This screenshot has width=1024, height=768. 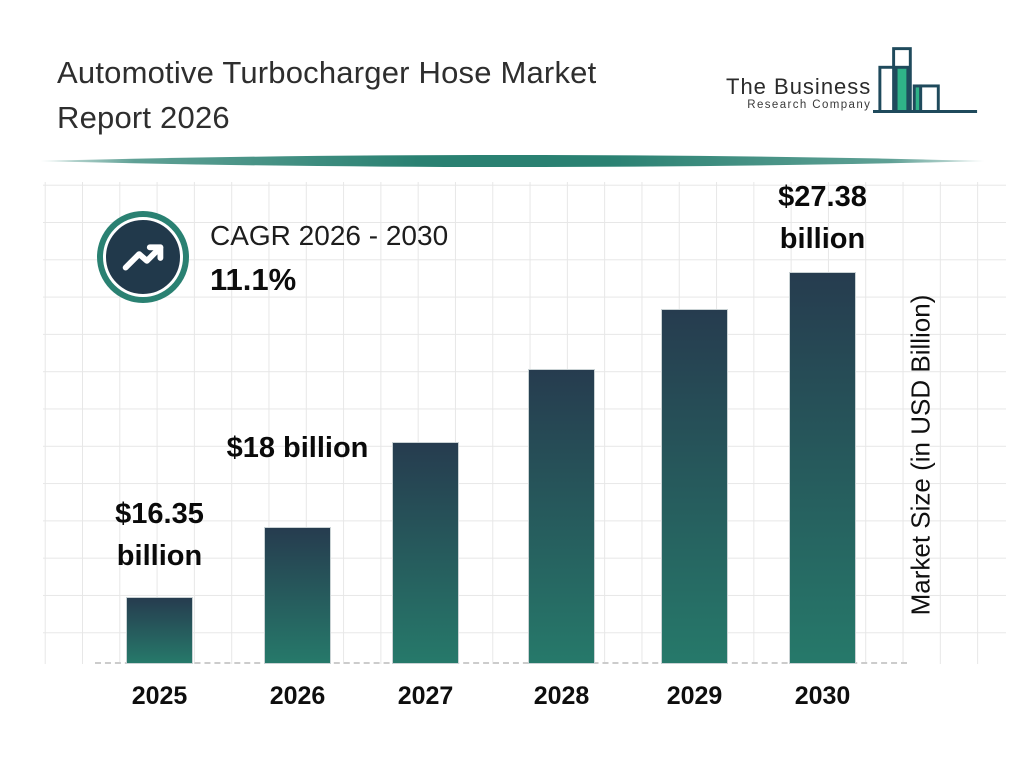 What do you see at coordinates (297, 595) in the screenshot?
I see `bar-2026` at bounding box center [297, 595].